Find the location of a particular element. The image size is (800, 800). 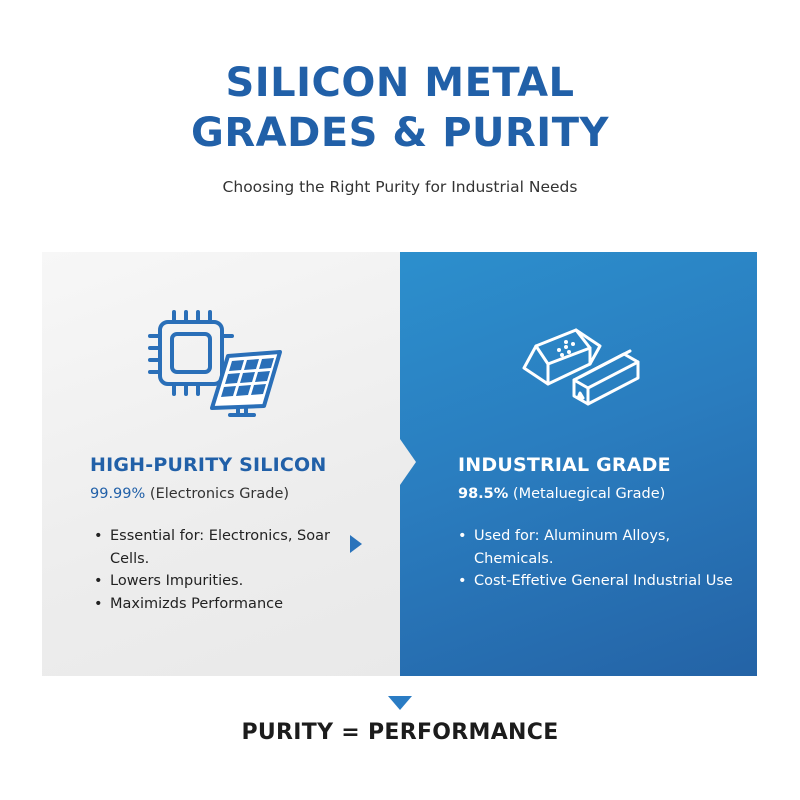

list-item: • Maximizds Performance is located at coordinates (189, 603).